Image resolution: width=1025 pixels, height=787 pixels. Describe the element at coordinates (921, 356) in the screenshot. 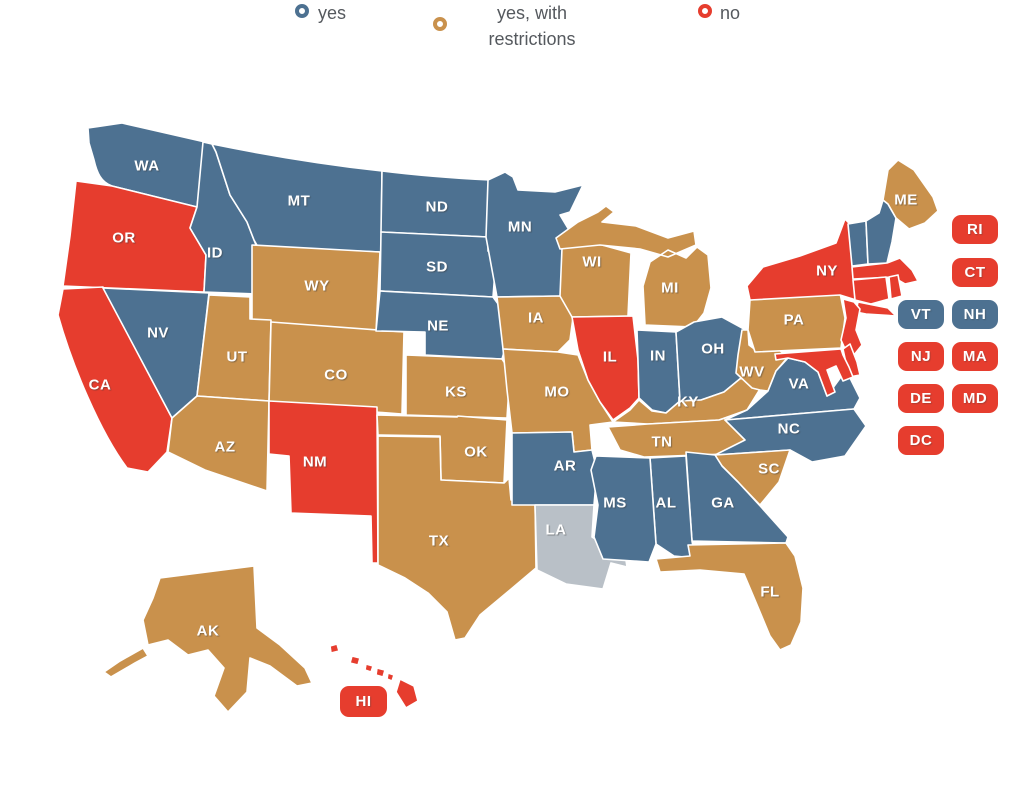

I see `badge-NJ: NJ` at that location.